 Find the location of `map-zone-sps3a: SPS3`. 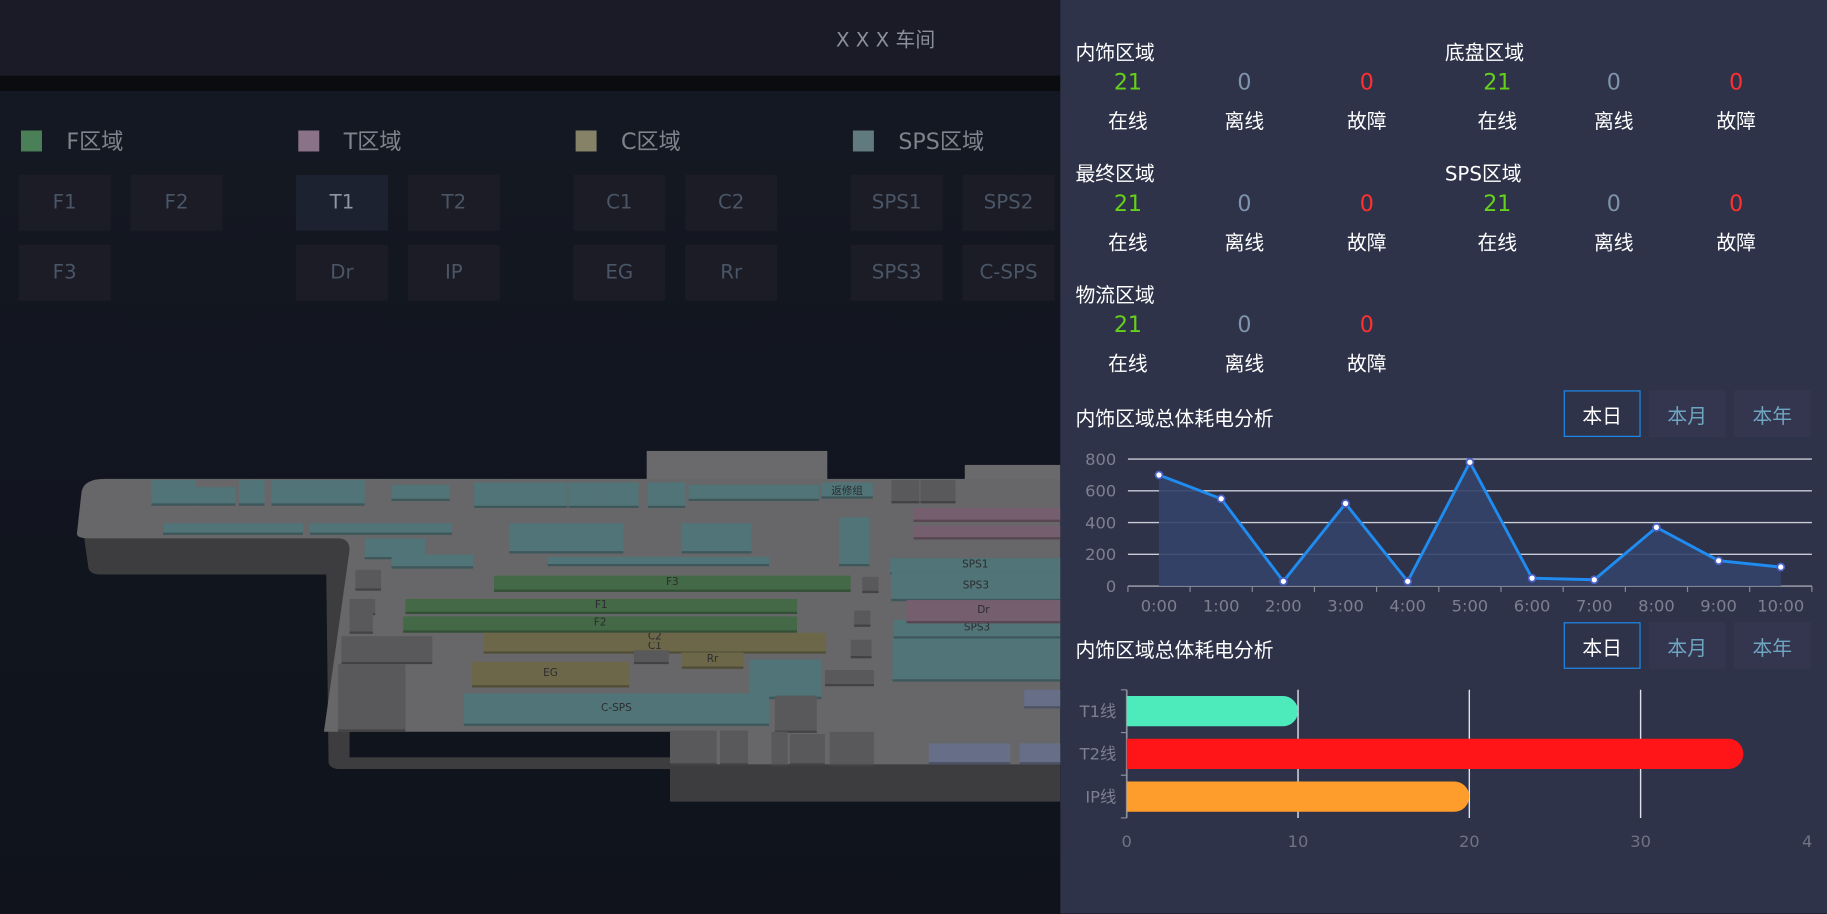

map-zone-sps3a: SPS3 is located at coordinates (976, 587).